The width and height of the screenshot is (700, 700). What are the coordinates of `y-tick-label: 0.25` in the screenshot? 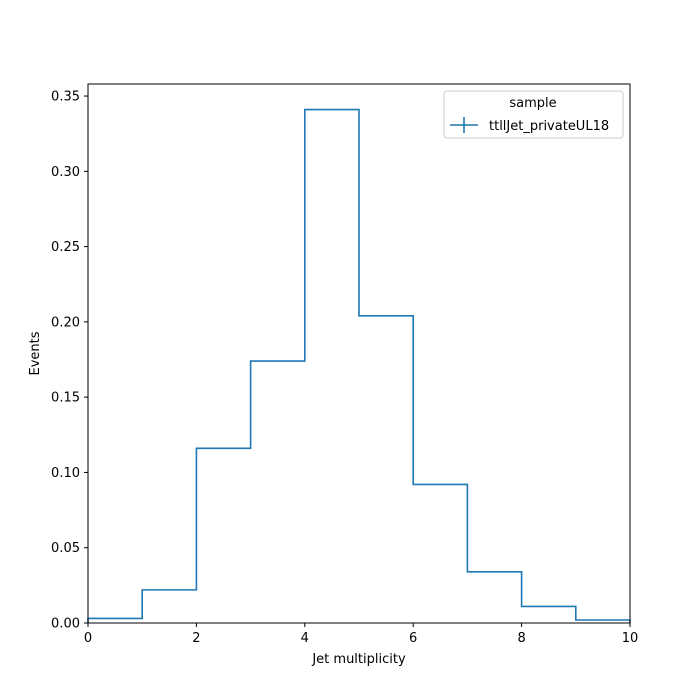 It's located at (65, 247).